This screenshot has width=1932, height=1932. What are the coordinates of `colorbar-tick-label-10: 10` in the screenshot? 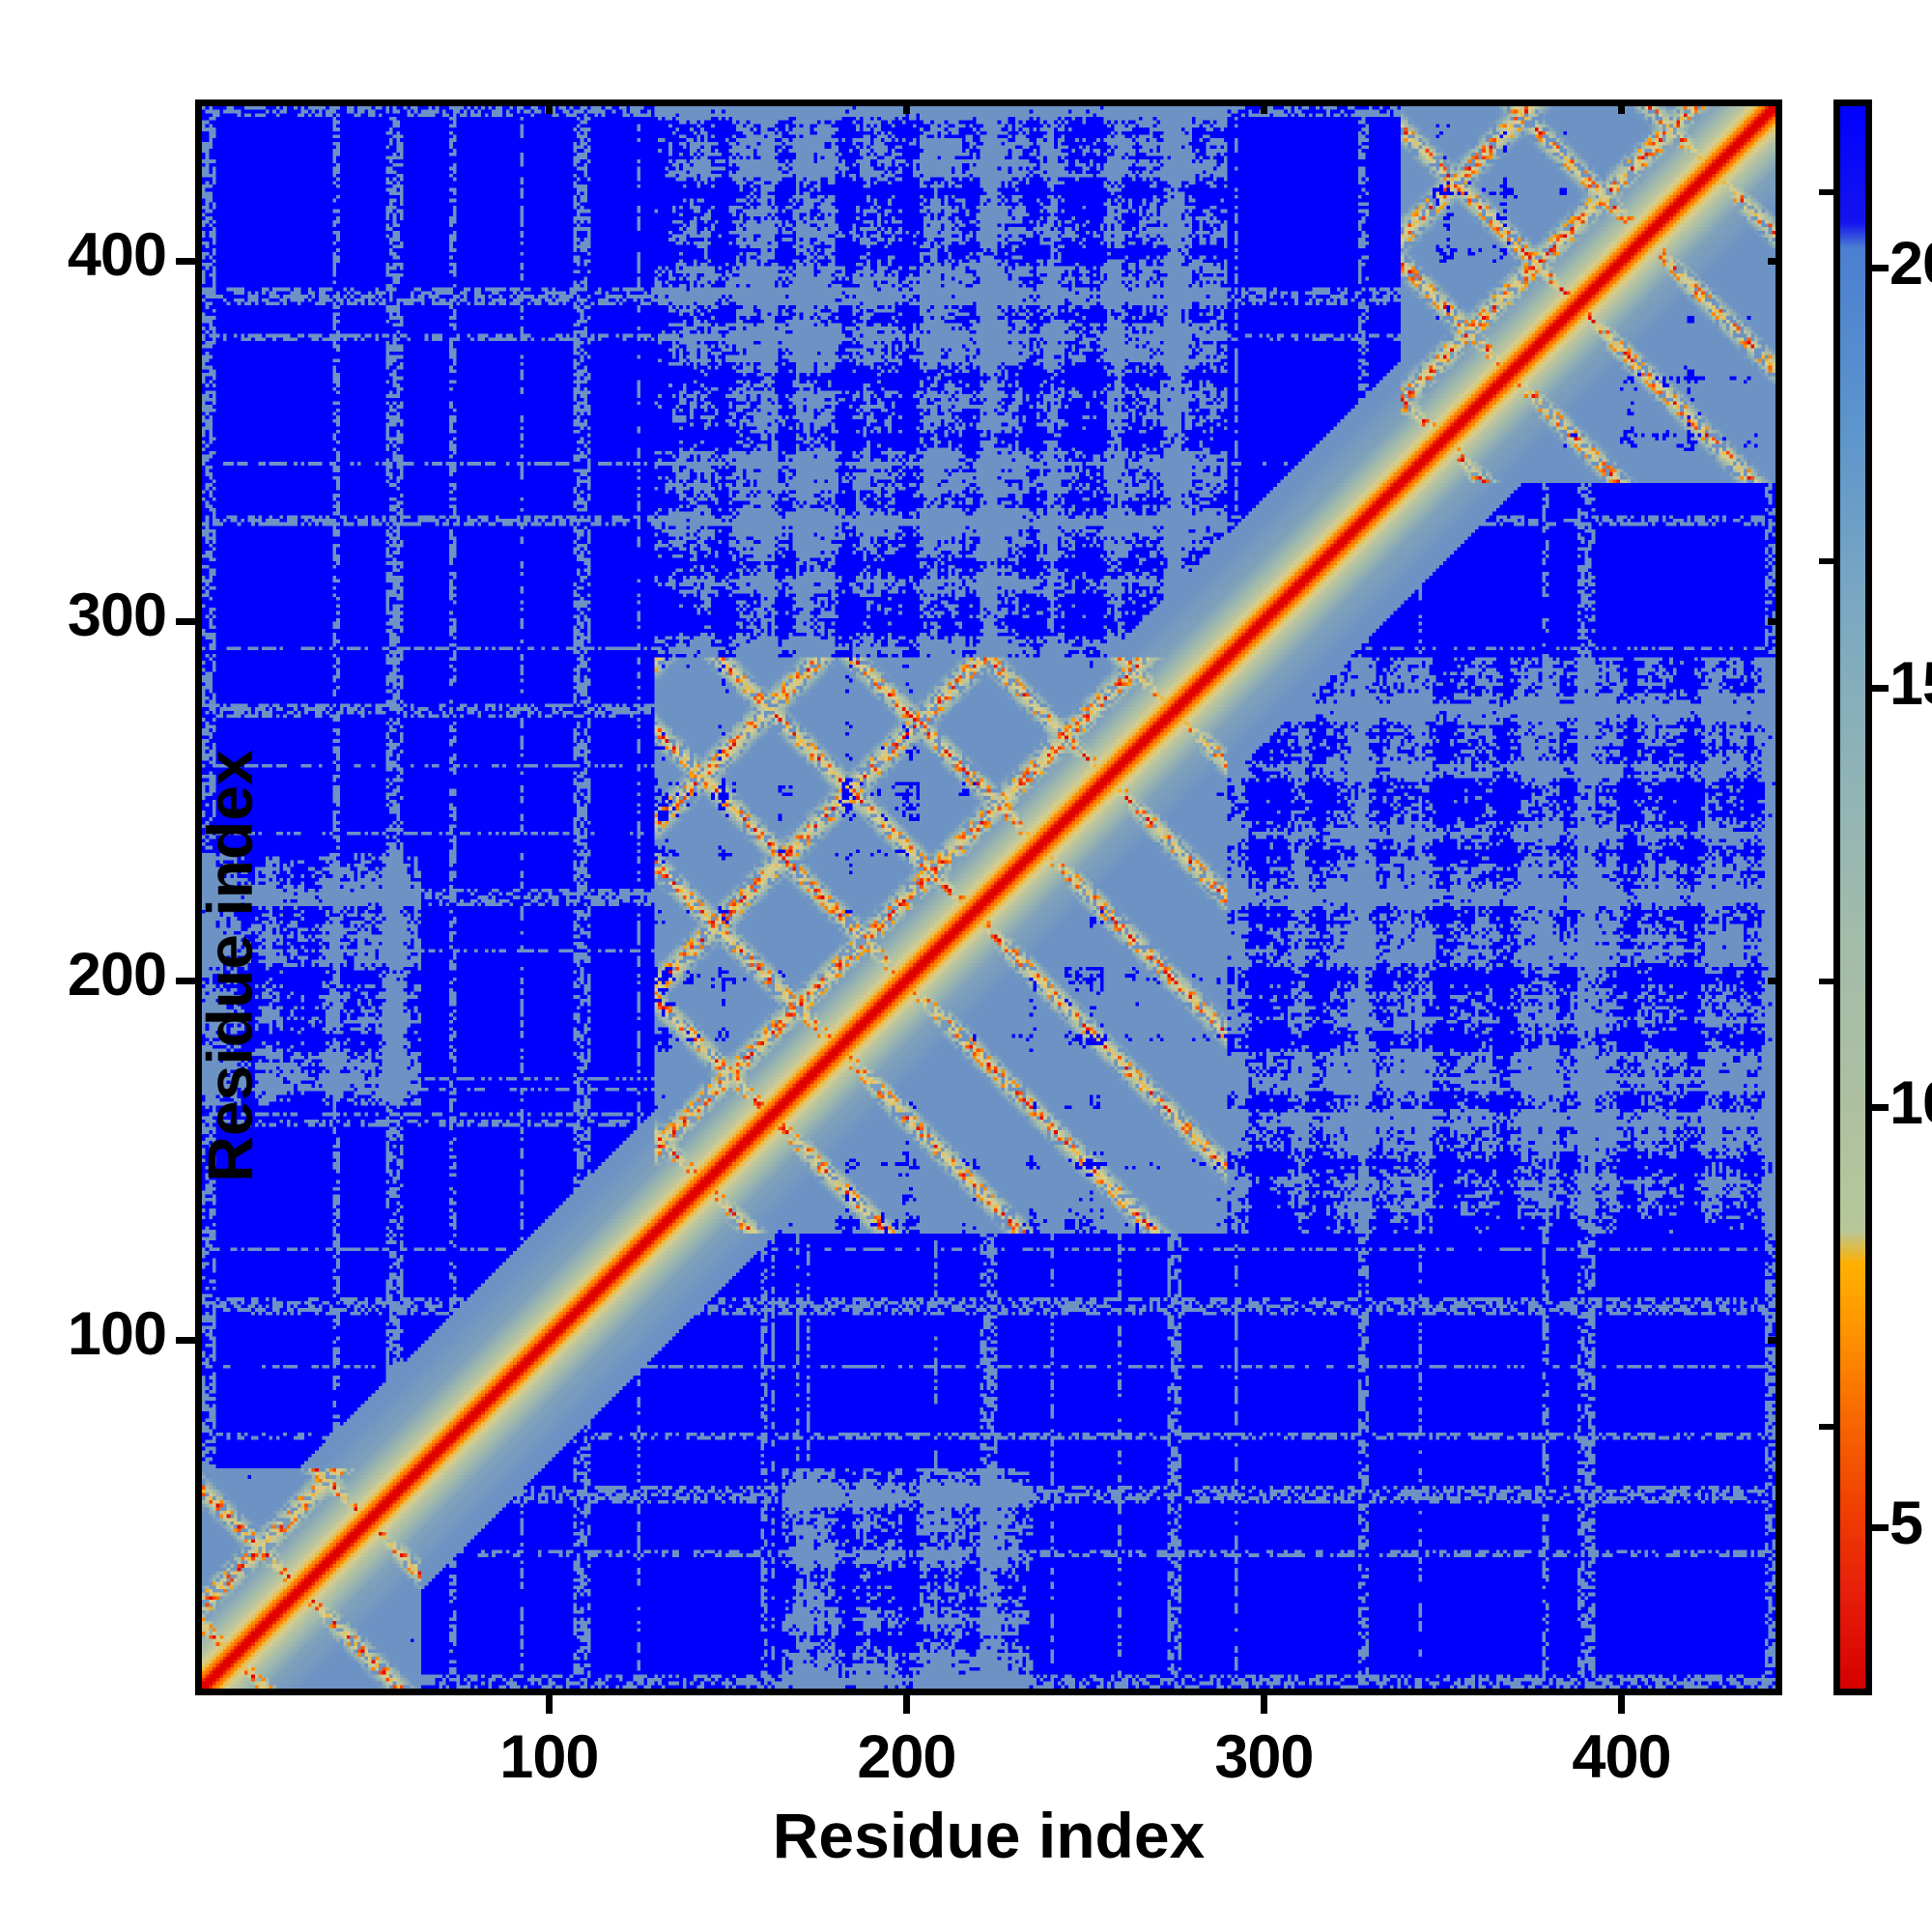 It's located at (1910, 1103).